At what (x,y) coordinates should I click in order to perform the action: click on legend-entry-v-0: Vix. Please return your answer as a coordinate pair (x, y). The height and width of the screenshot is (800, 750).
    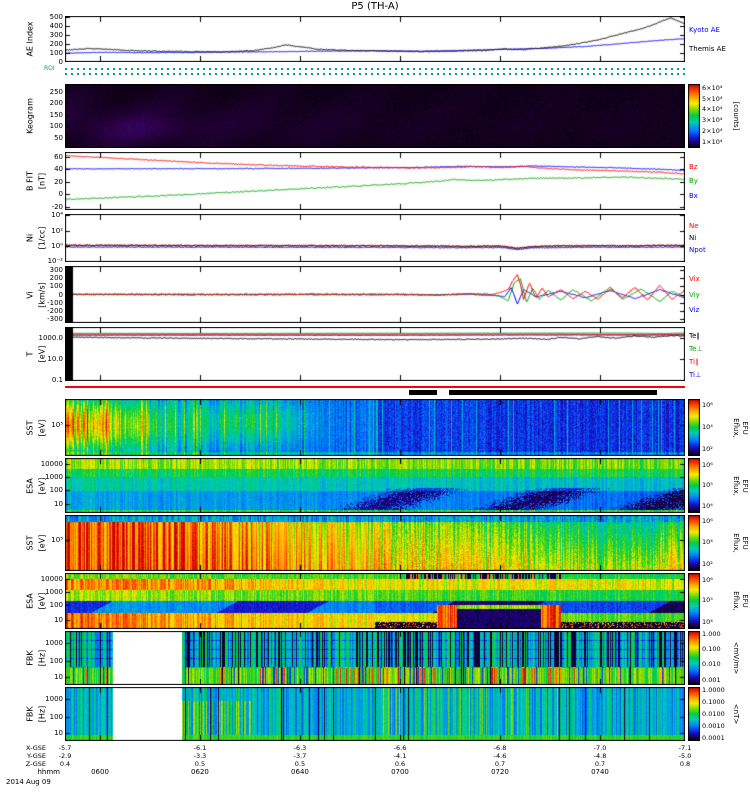
    Looking at the image, I should click on (694, 278).